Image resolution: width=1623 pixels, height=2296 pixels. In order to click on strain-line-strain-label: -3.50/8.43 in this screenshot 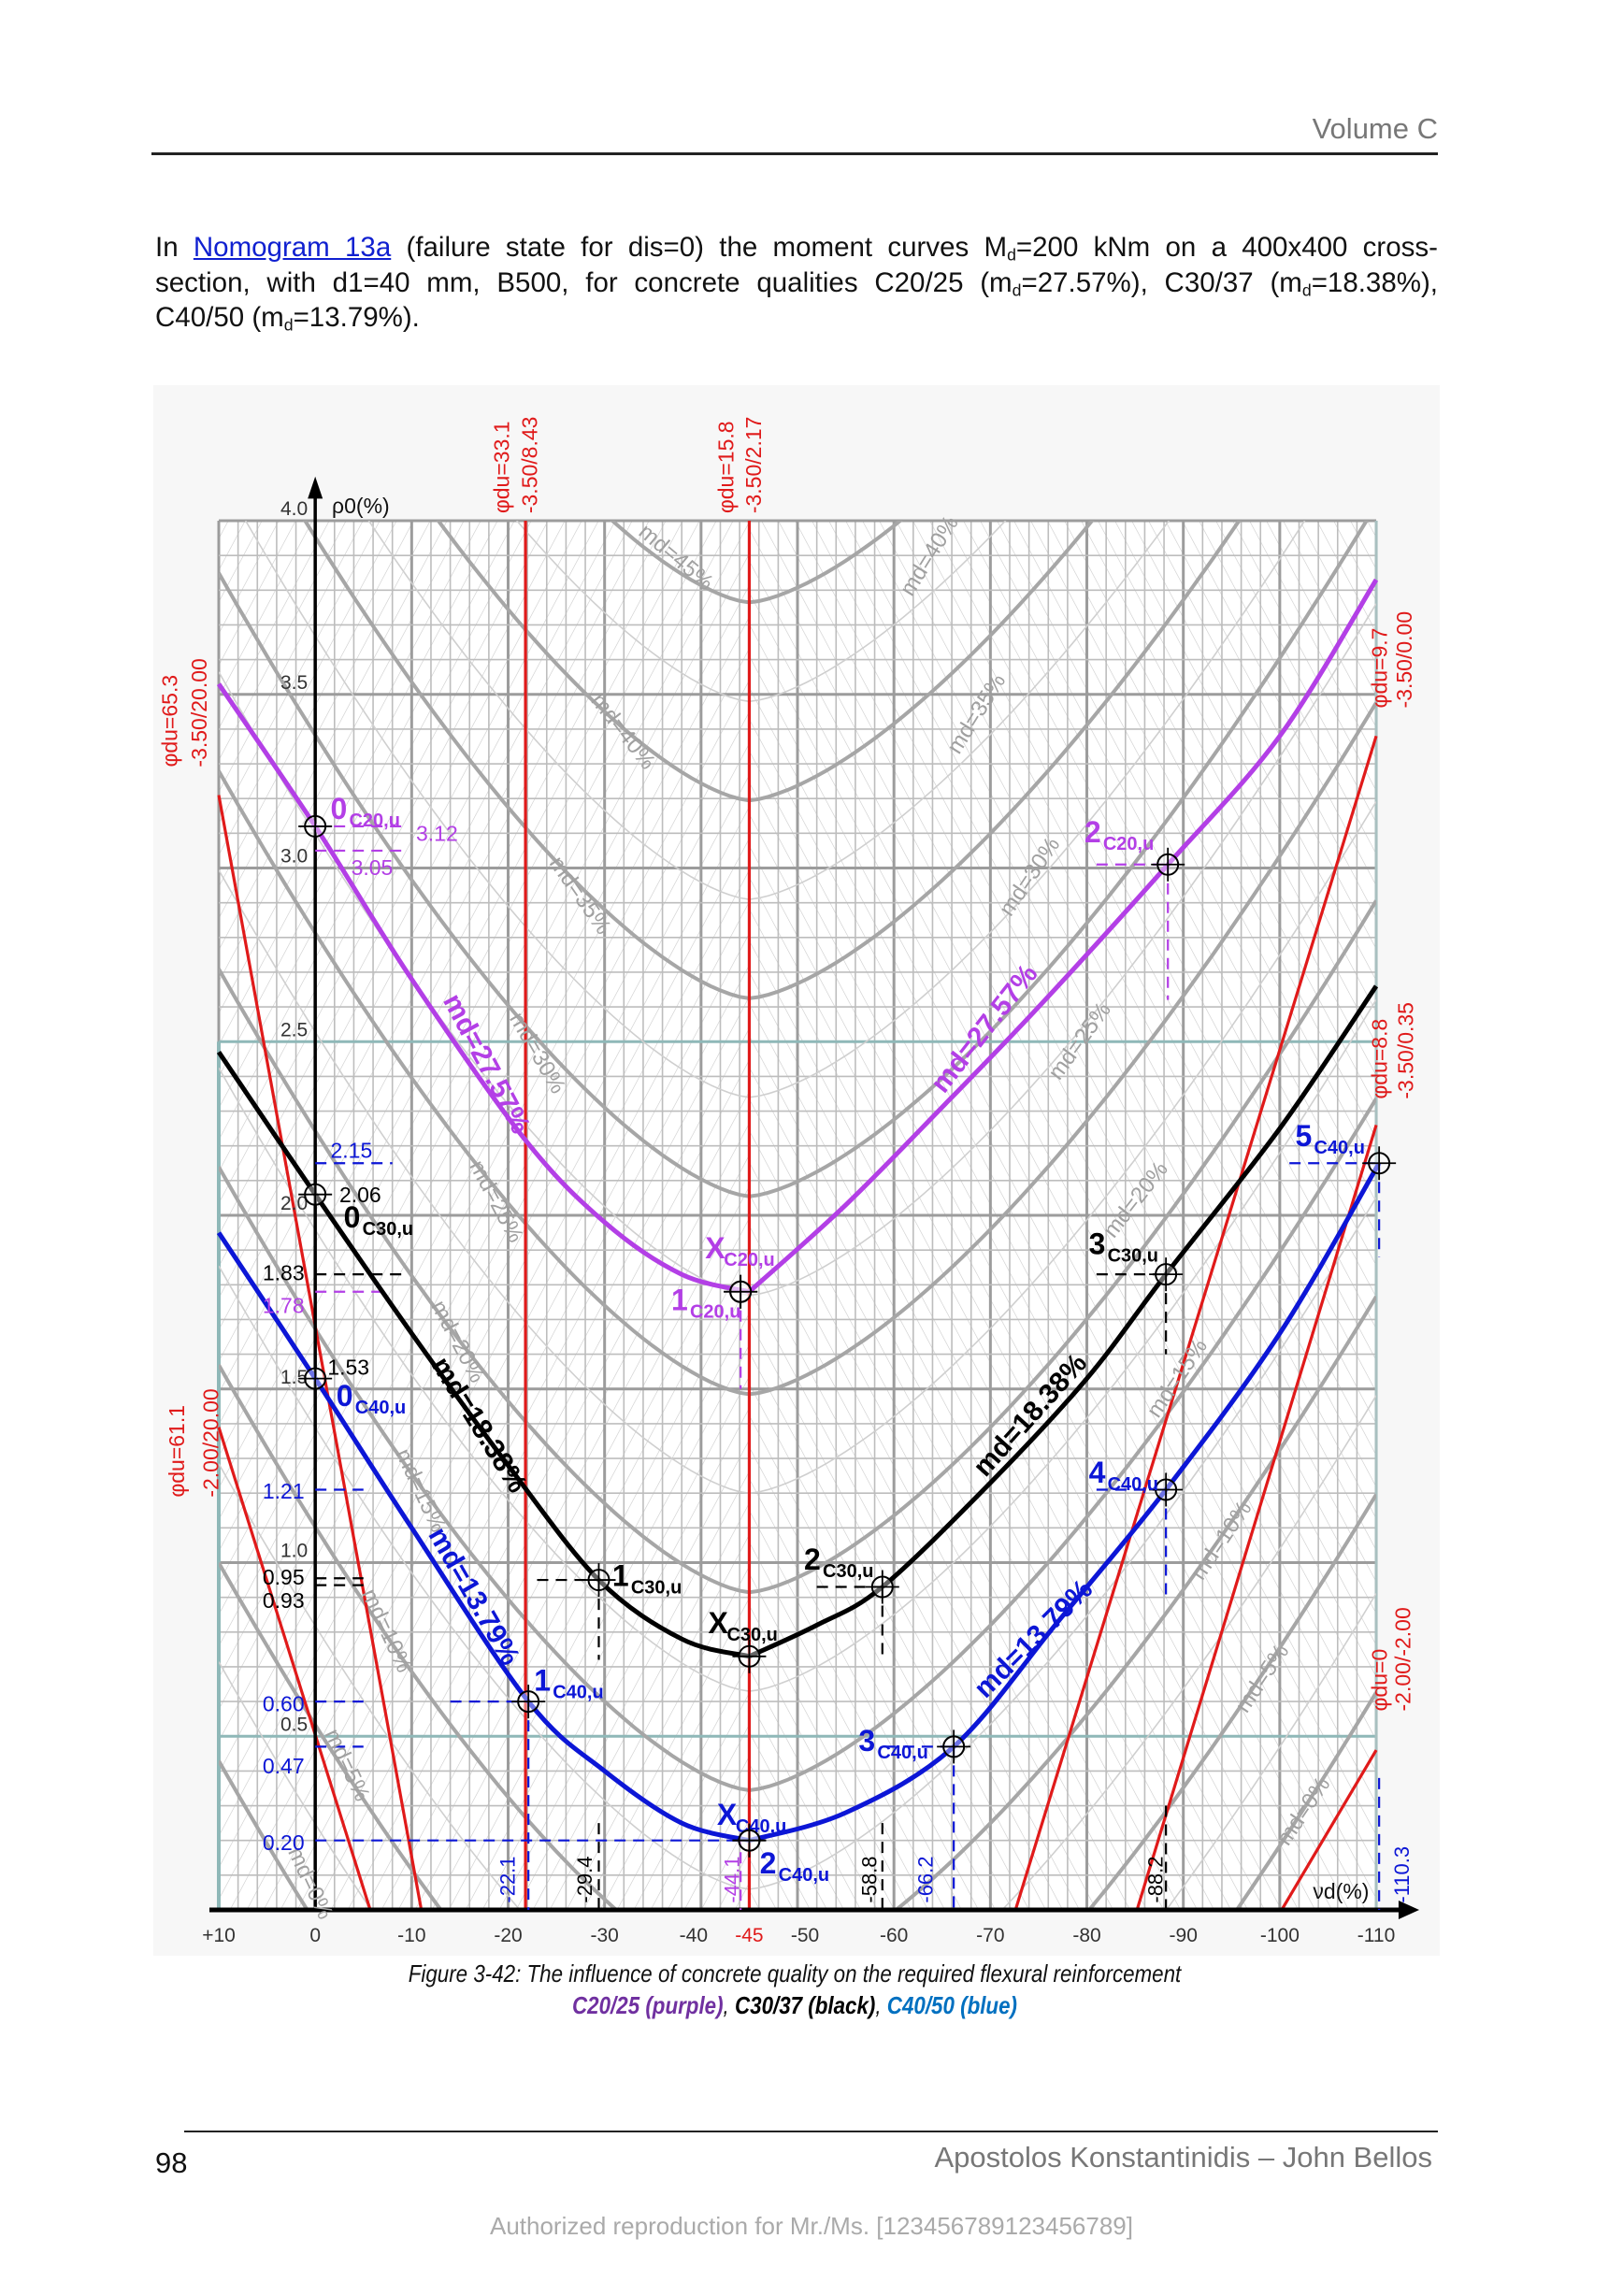, I will do `click(529, 466)`.